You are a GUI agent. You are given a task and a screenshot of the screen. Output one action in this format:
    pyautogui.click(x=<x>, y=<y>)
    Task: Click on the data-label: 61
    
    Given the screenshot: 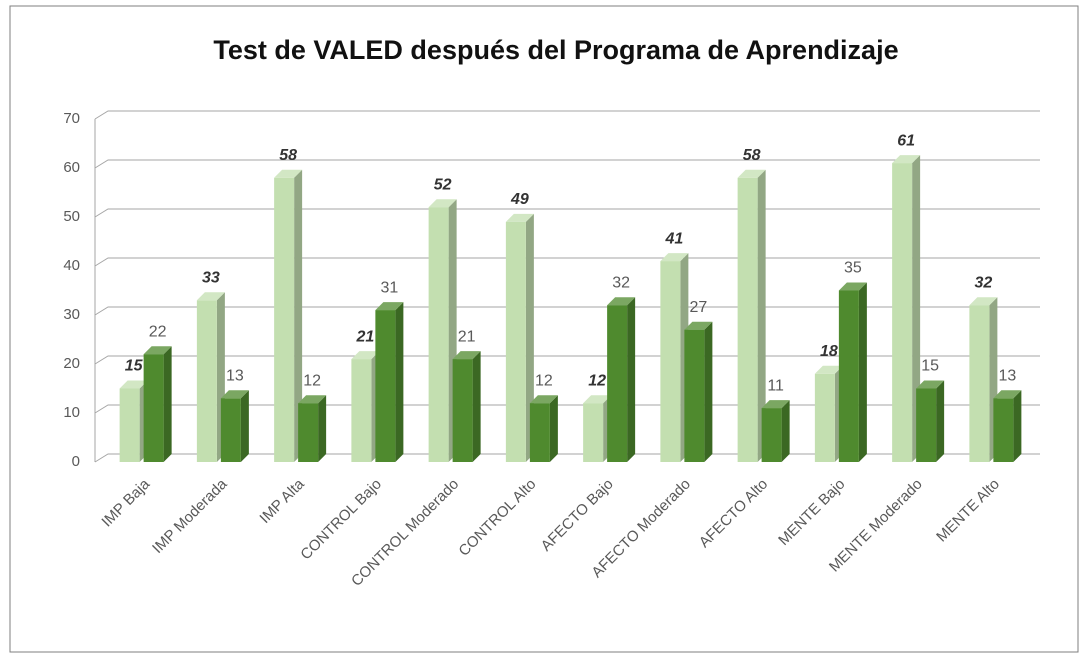 What is the action you would take?
    pyautogui.click(x=906, y=140)
    